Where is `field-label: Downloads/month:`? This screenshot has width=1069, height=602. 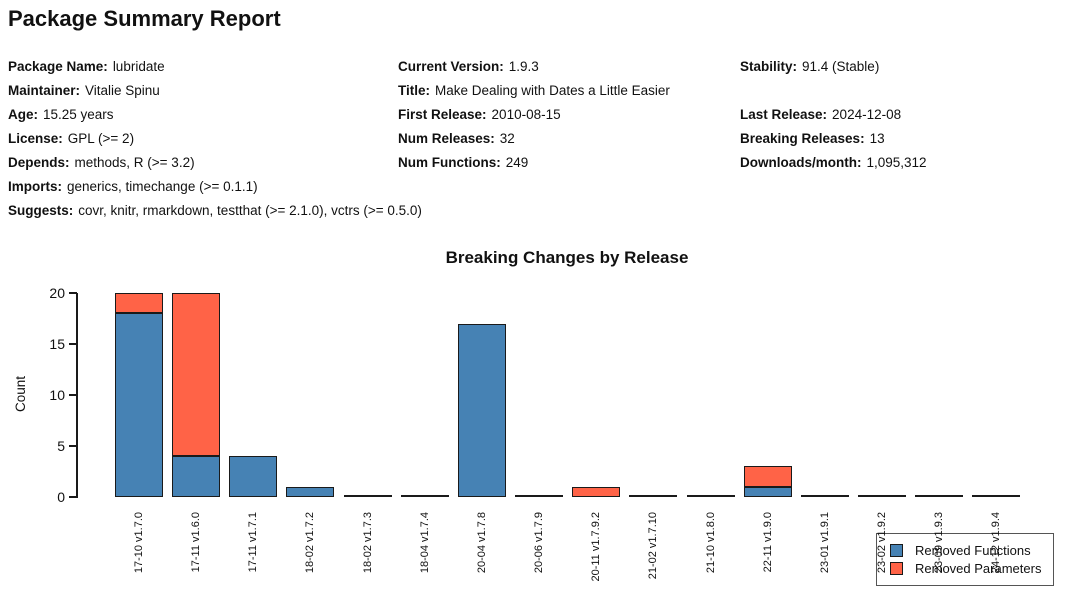 field-label: Downloads/month: is located at coordinates (801, 162).